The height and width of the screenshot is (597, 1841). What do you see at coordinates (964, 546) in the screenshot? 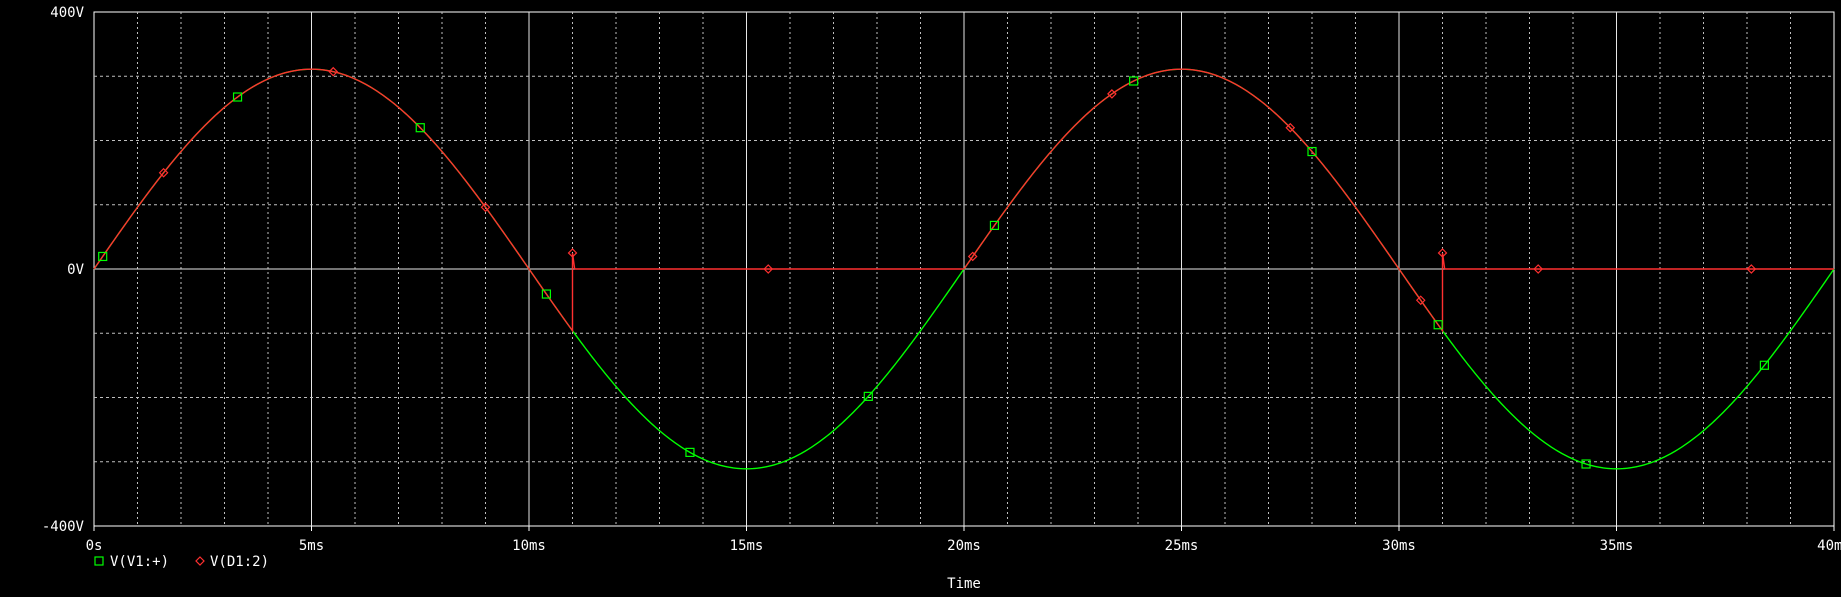
I see `x-tick-label: 20ms` at bounding box center [964, 546].